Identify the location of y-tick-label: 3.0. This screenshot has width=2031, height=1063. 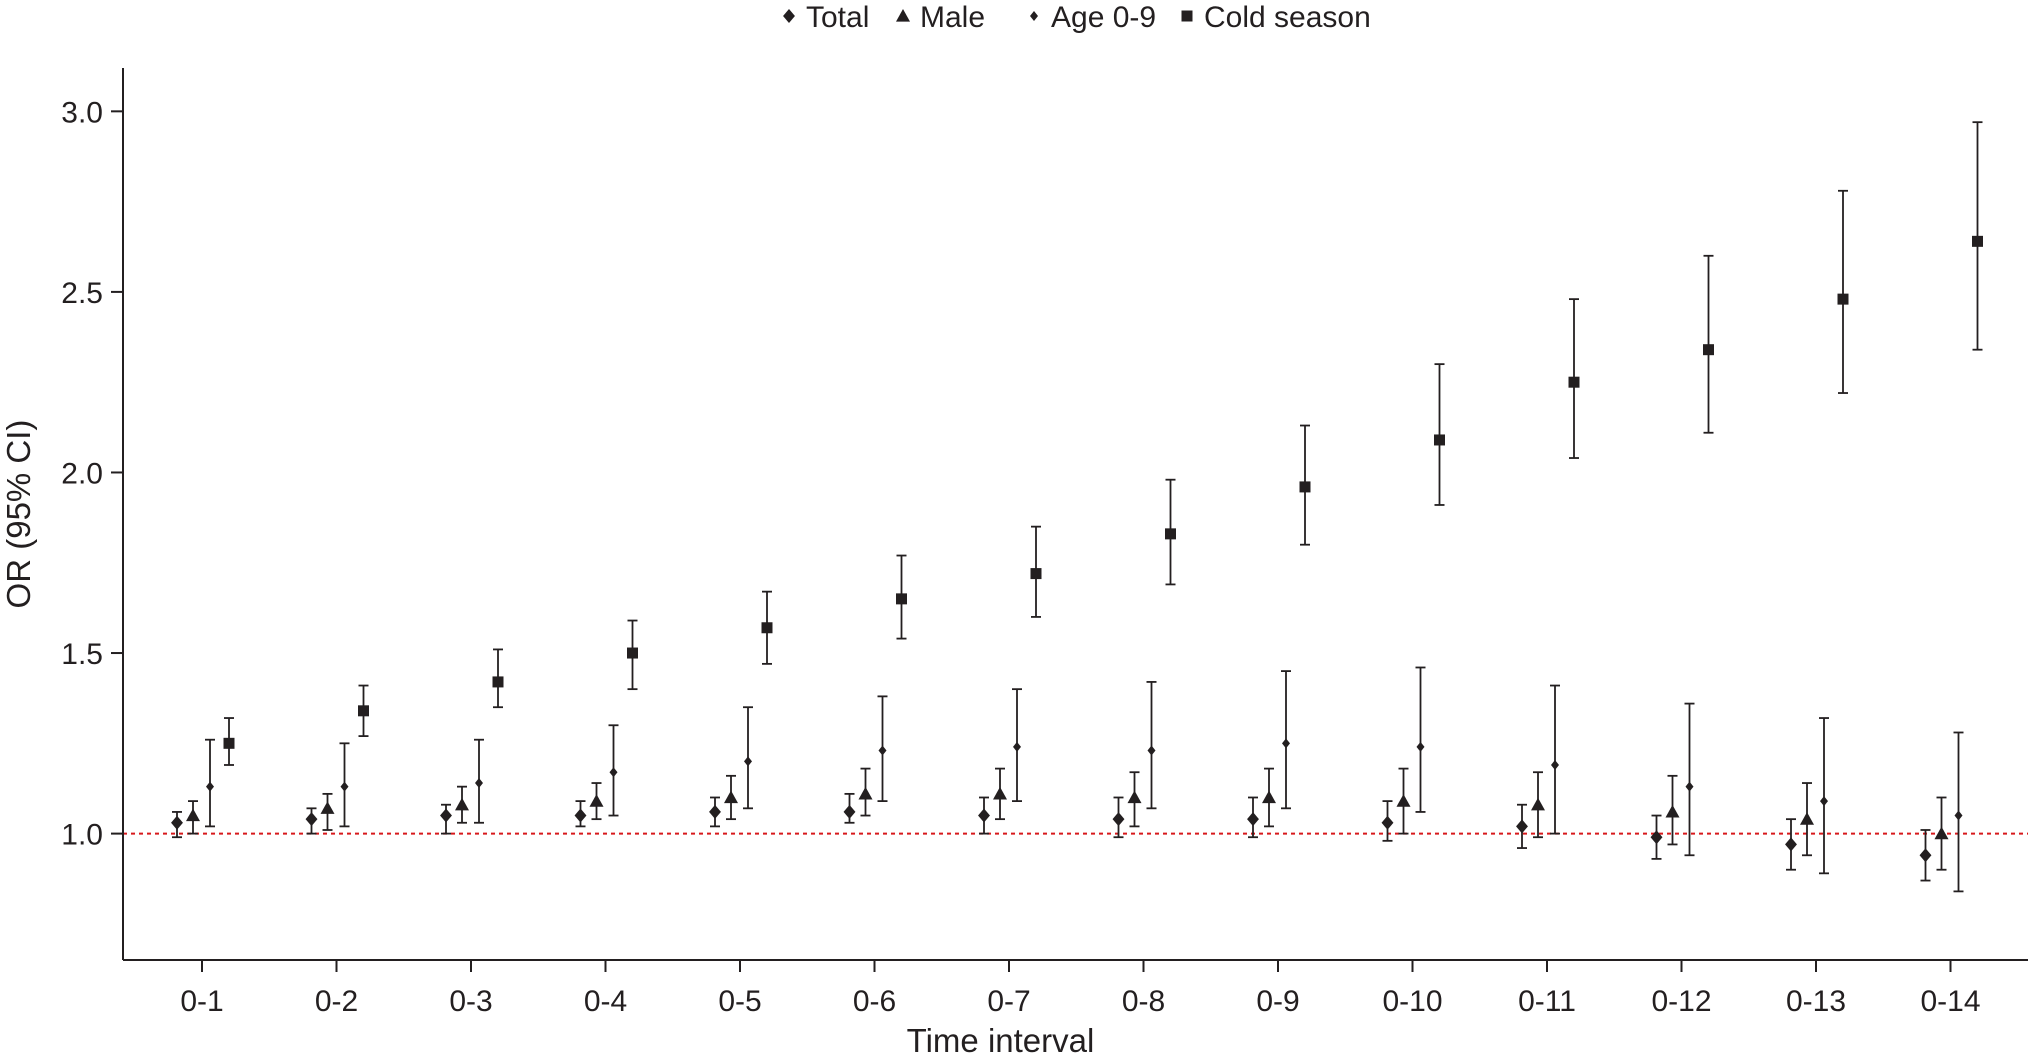
(82, 112).